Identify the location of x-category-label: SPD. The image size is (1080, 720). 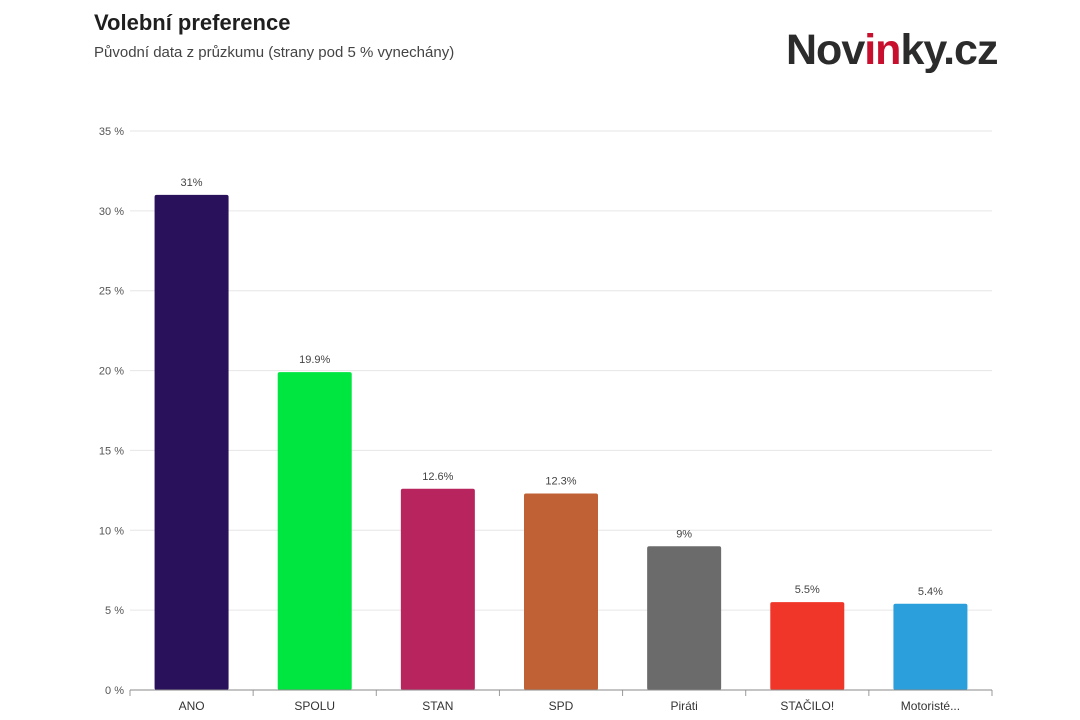
(561, 706).